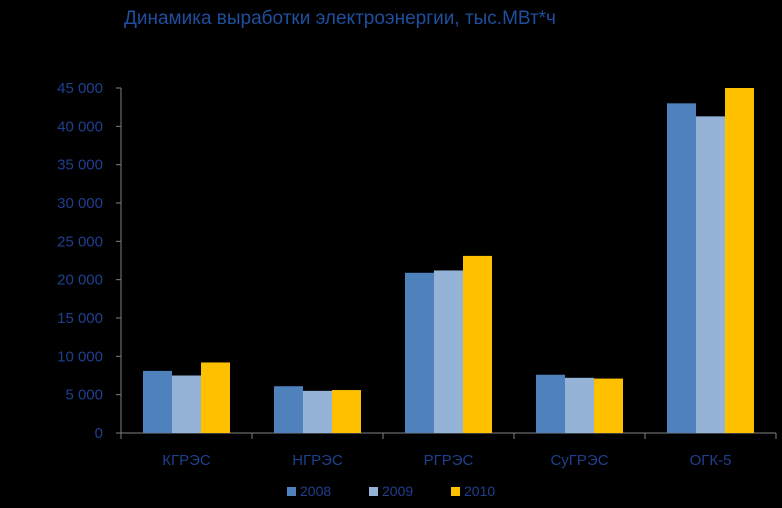  Describe the element at coordinates (479, 491) in the screenshot. I see `legend-label-2010: 2010` at that location.